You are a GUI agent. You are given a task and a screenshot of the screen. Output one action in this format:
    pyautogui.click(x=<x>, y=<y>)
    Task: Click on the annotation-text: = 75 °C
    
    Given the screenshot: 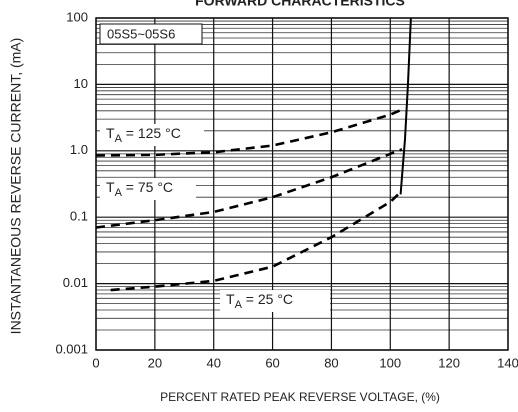 What is the action you would take?
    pyautogui.click(x=147, y=187)
    